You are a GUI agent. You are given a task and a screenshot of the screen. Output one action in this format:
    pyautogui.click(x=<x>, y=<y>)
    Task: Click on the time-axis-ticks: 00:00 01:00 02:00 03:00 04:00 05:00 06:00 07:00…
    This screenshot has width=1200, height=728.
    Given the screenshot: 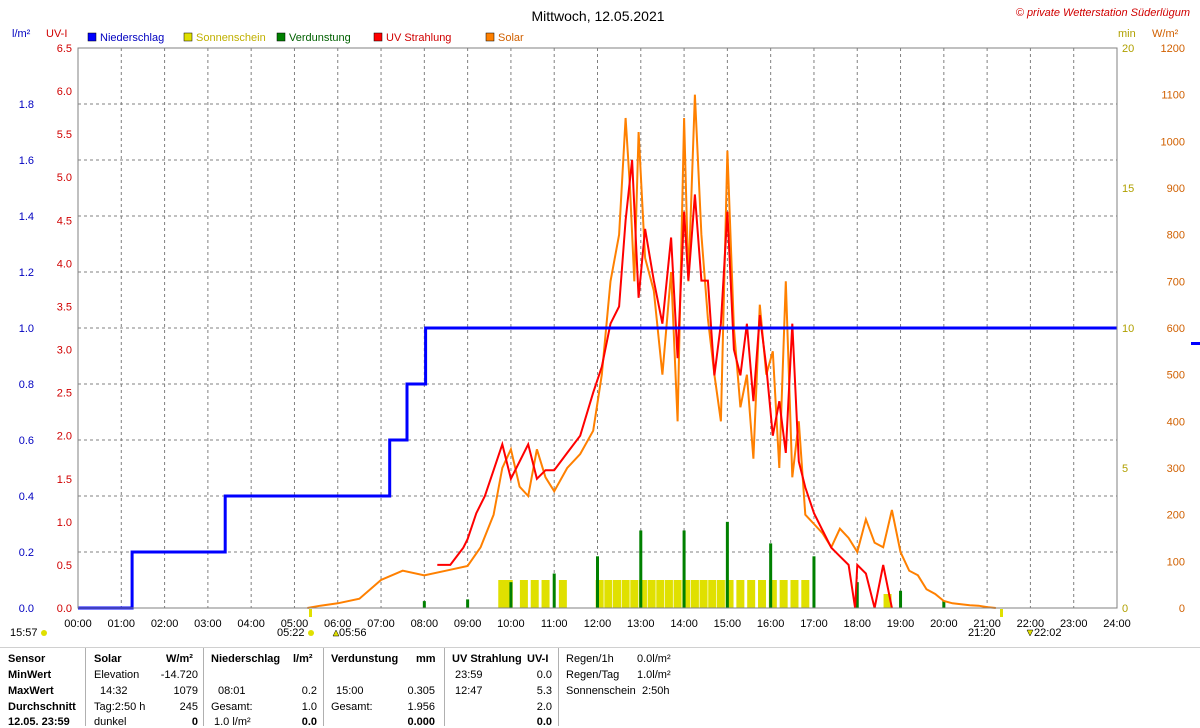 What is the action you would take?
    pyautogui.click(x=597, y=624)
    